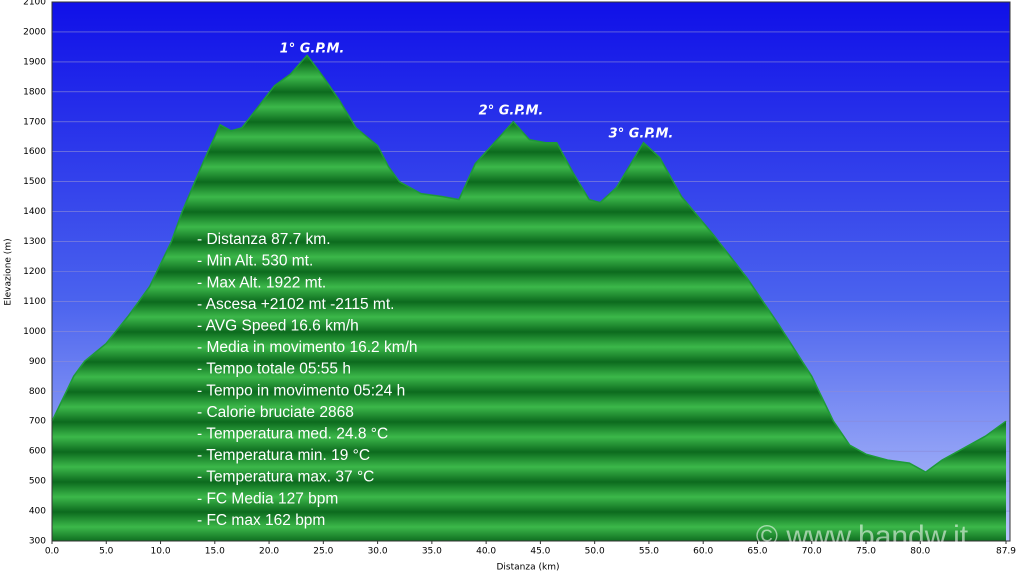 The image size is (1024, 576). I want to click on stat-line: - AVG Speed 16.6 km/h, so click(278, 325).